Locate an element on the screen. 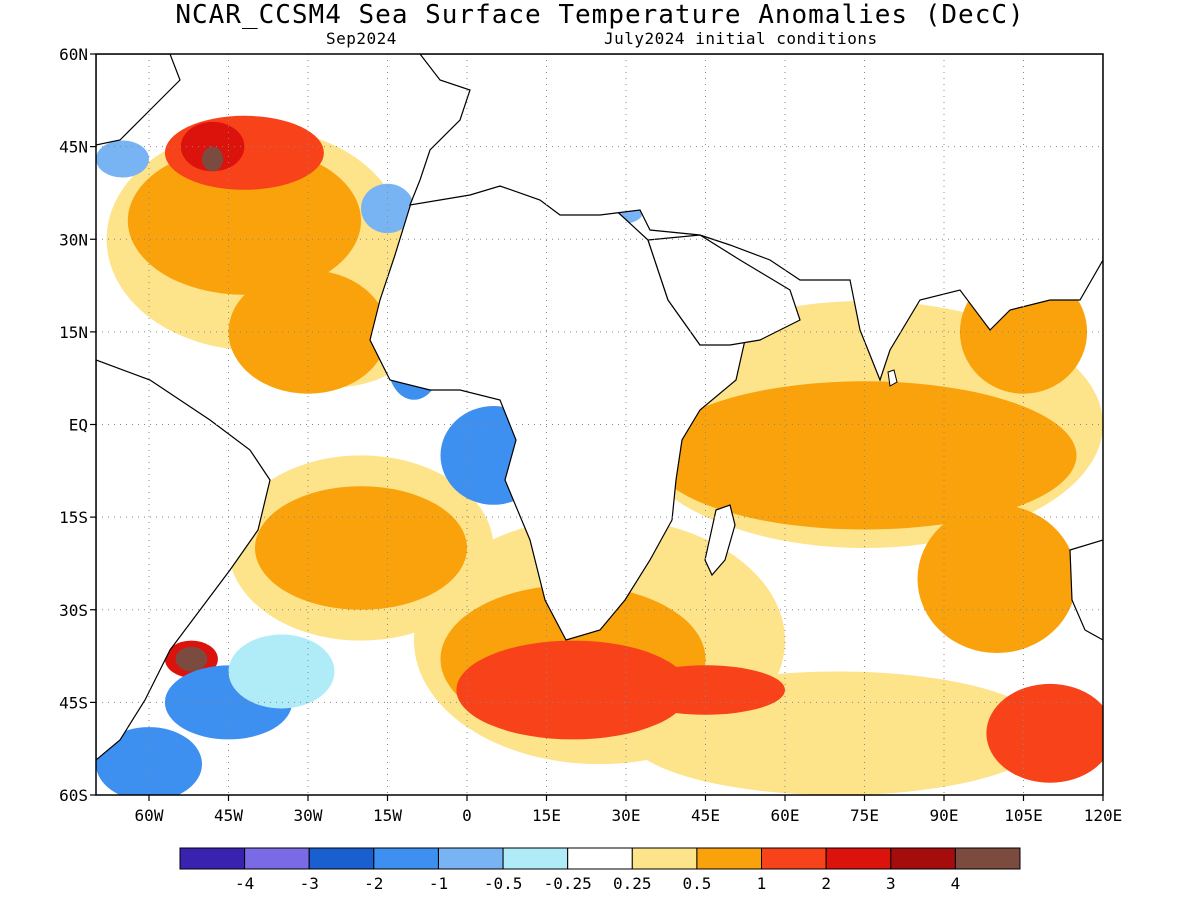  lat-tick-label: 30N is located at coordinates (73, 239).